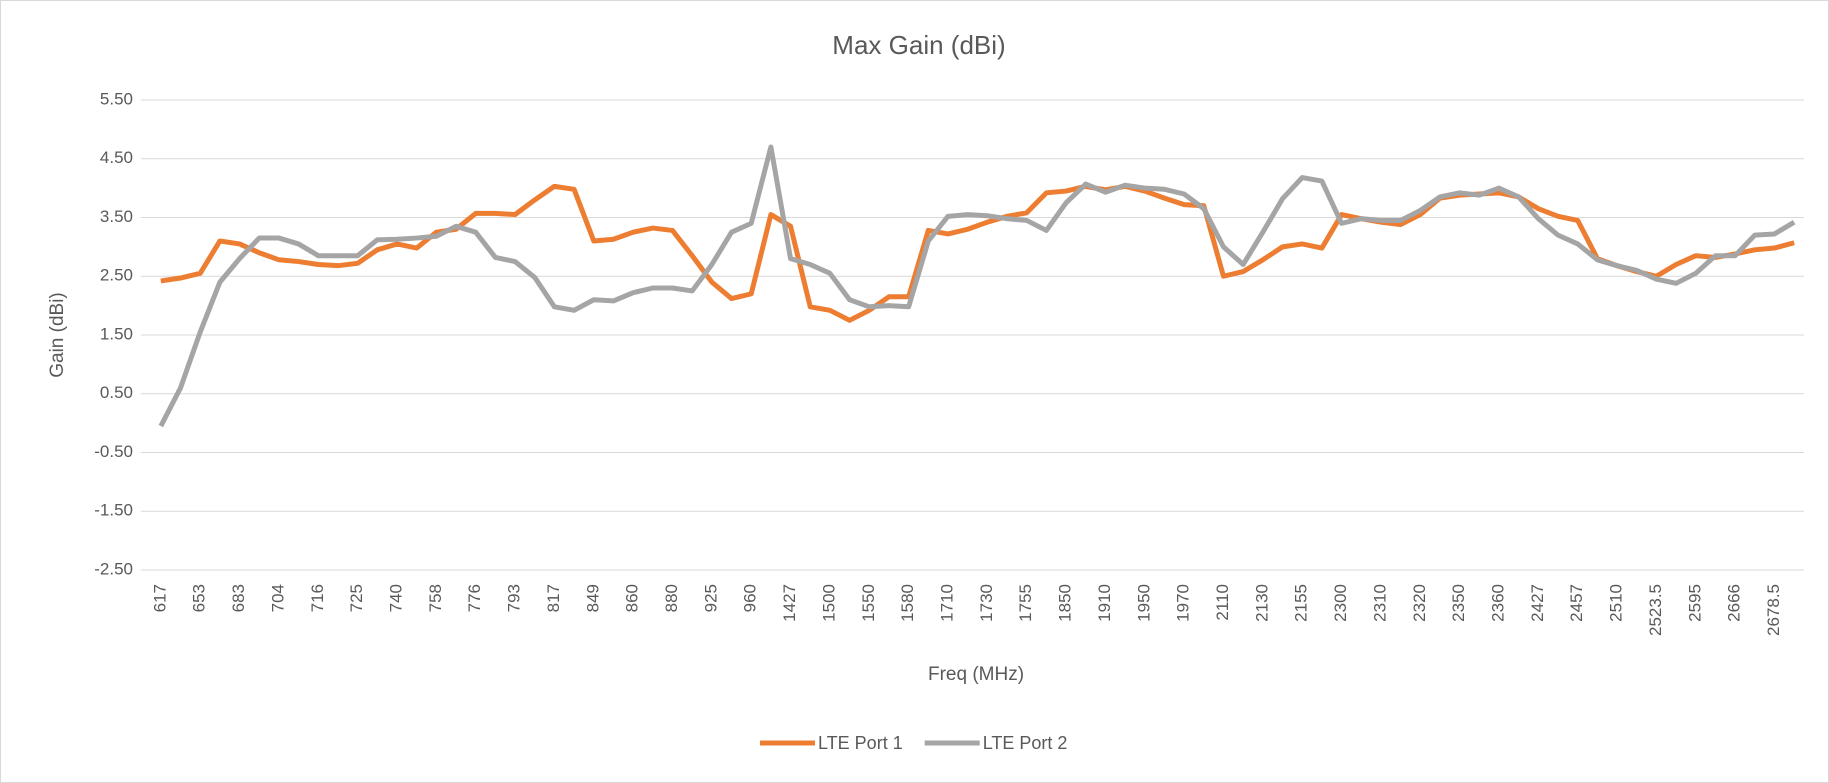 Image resolution: width=1829 pixels, height=783 pixels. What do you see at coordinates (1419, 603) in the screenshot?
I see `x-tick-label: 2320` at bounding box center [1419, 603].